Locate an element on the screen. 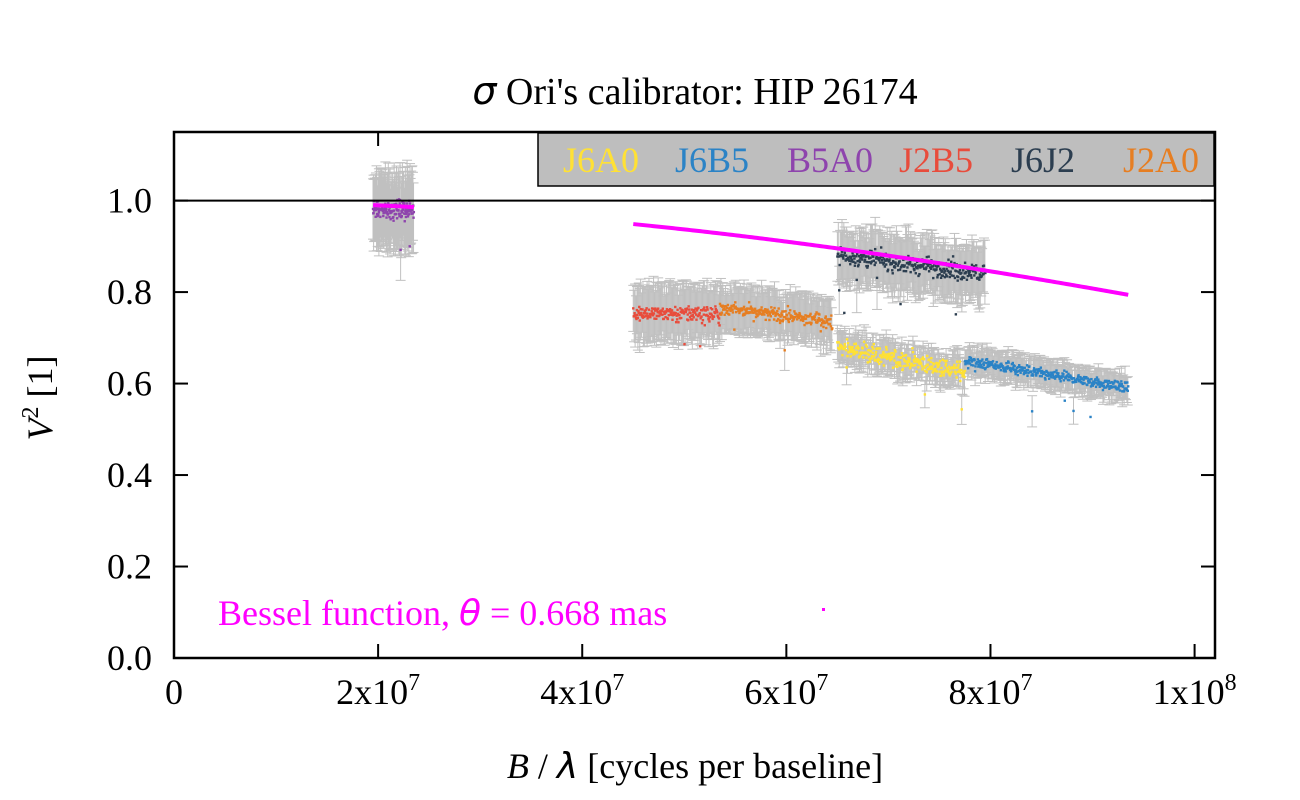 The width and height of the screenshot is (1300, 800). legend: J6A0 J6B5 B5A0 J2B5 J6J2 J2A0 is located at coordinates (876, 159).